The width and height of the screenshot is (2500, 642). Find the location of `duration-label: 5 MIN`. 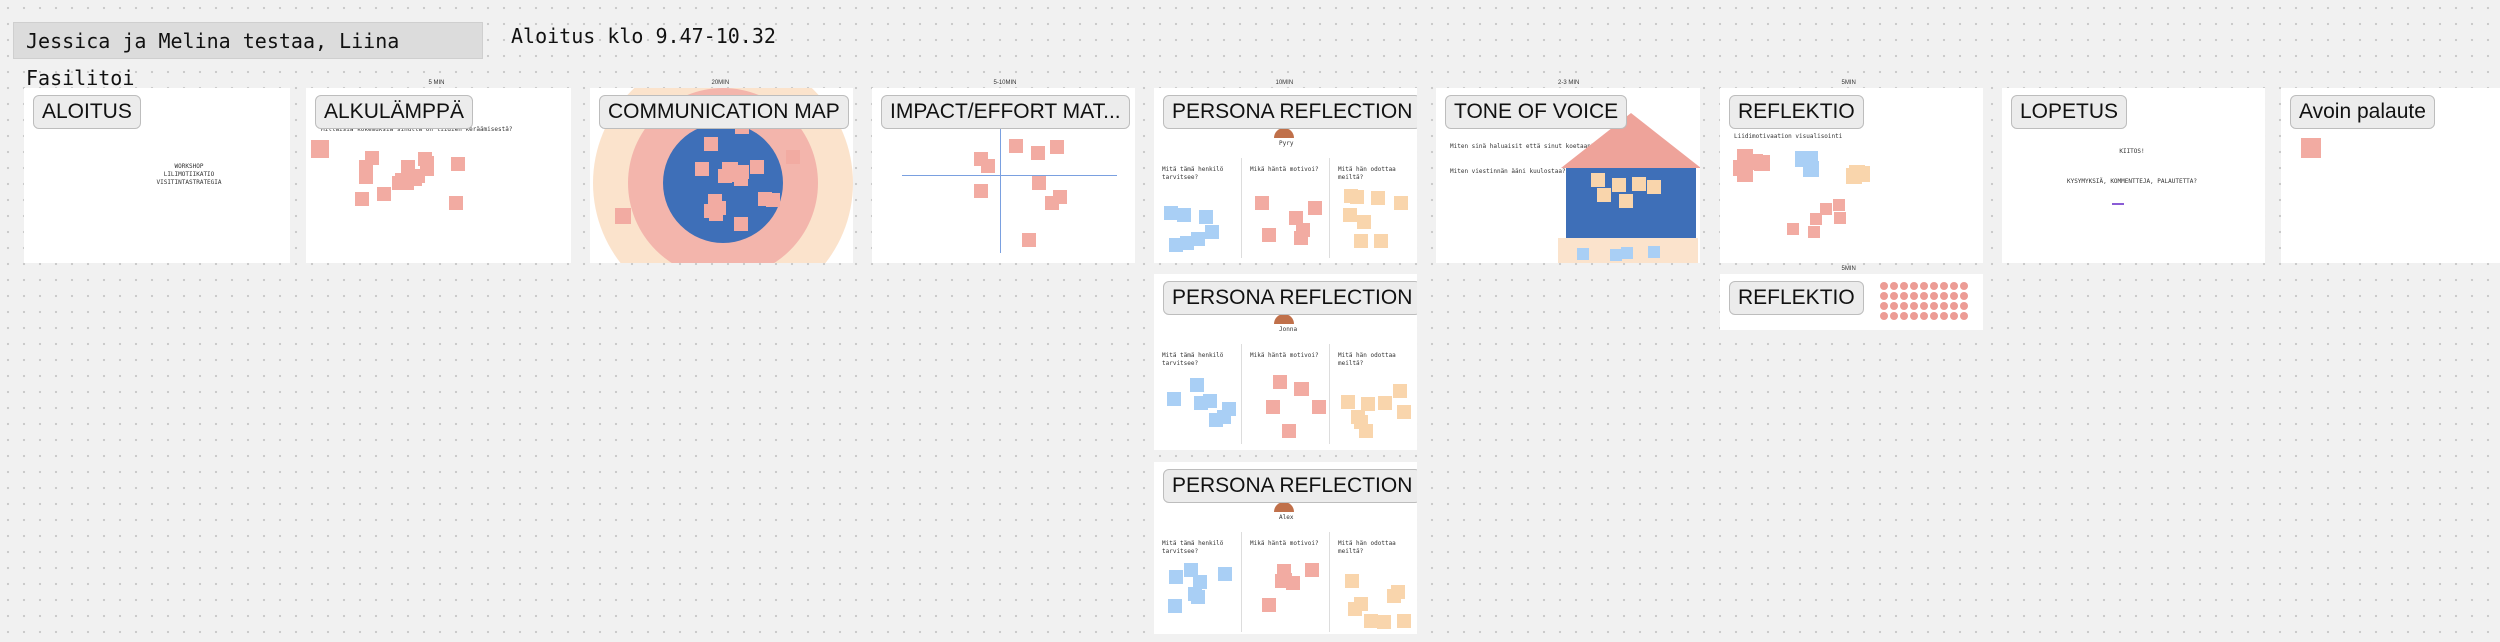

duration-label: 5 MIN is located at coordinates (436, 83).